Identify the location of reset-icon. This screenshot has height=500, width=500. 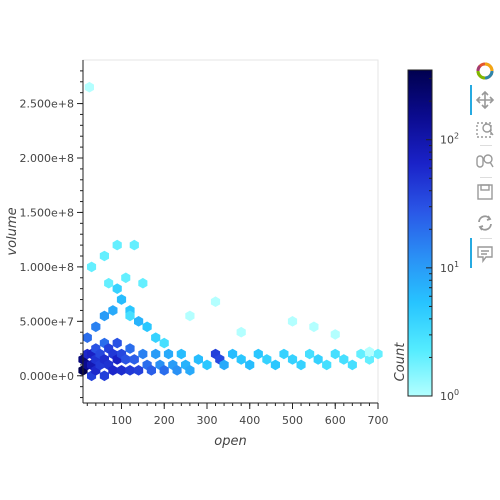
(485, 223).